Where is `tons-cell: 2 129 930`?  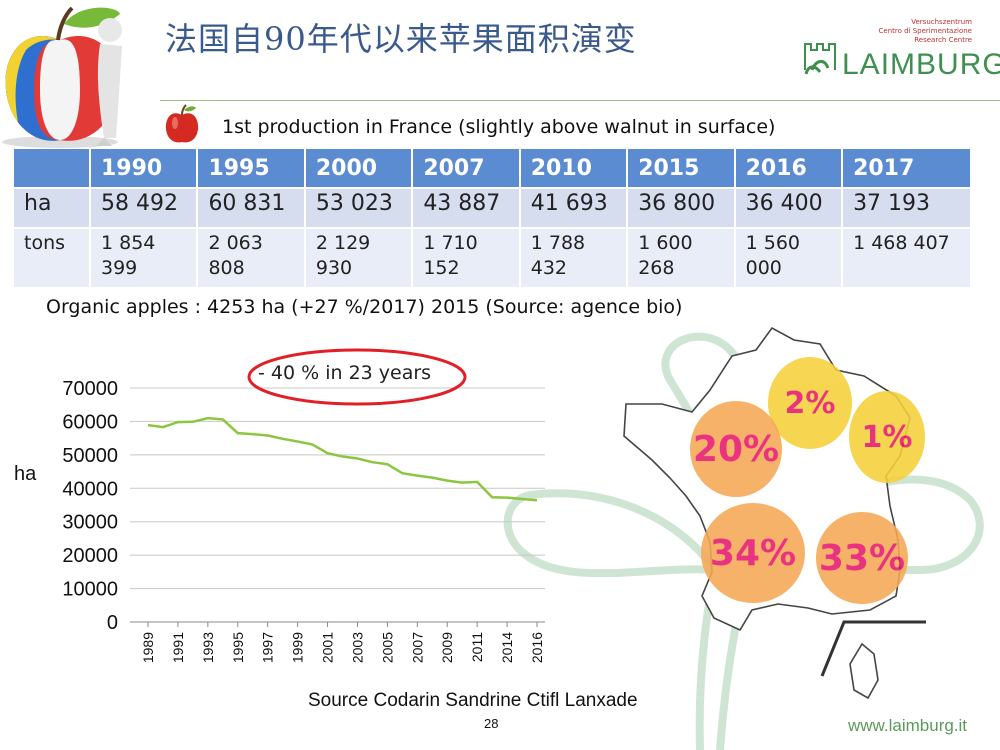 tons-cell: 2 129 930 is located at coordinates (358, 258).